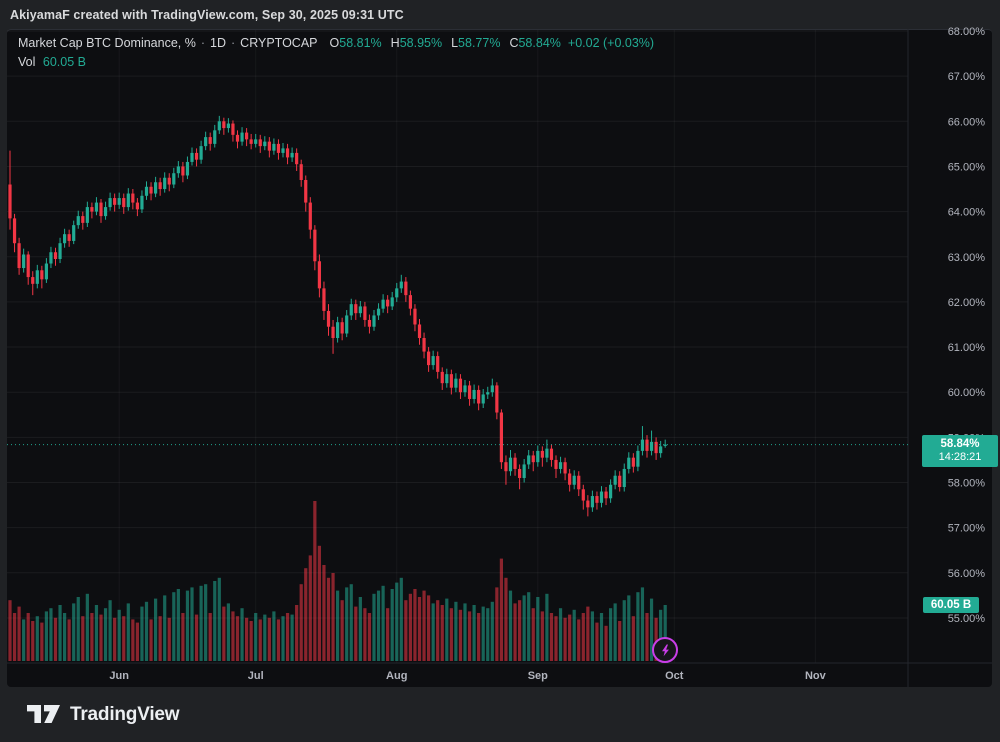 This screenshot has width=1000, height=742. Describe the element at coordinates (360, 43) in the screenshot. I see `open-value: 58.81%` at that location.